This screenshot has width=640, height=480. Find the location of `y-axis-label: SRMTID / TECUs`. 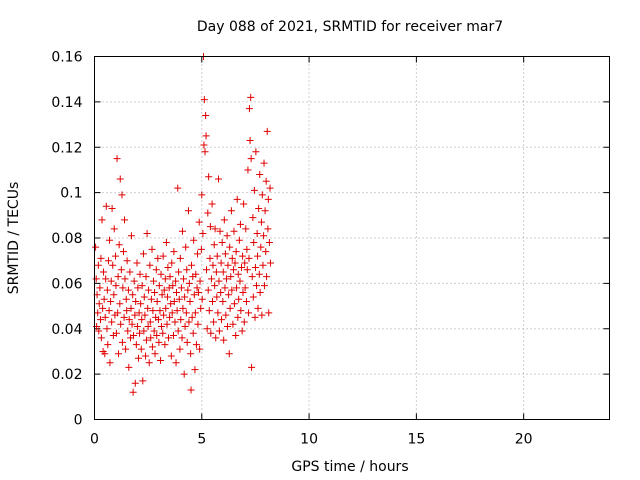

y-axis-label: SRMTID / TECUs is located at coordinates (14, 238).